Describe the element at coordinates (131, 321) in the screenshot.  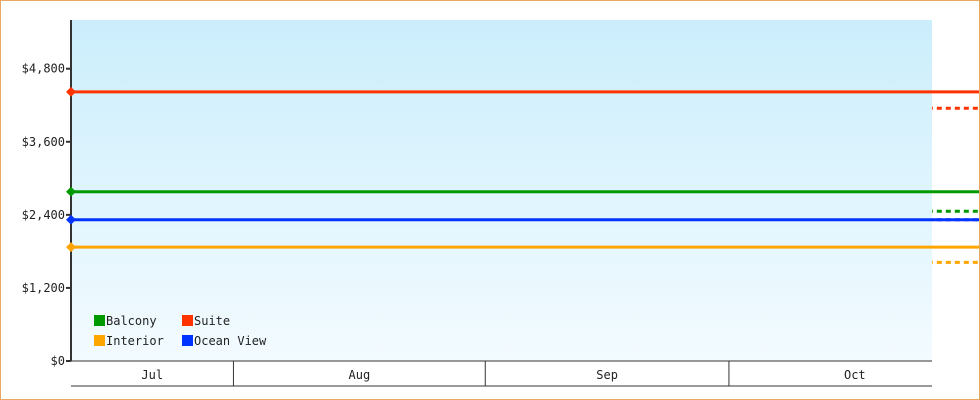
I see `legend-label: Balcony` at that location.